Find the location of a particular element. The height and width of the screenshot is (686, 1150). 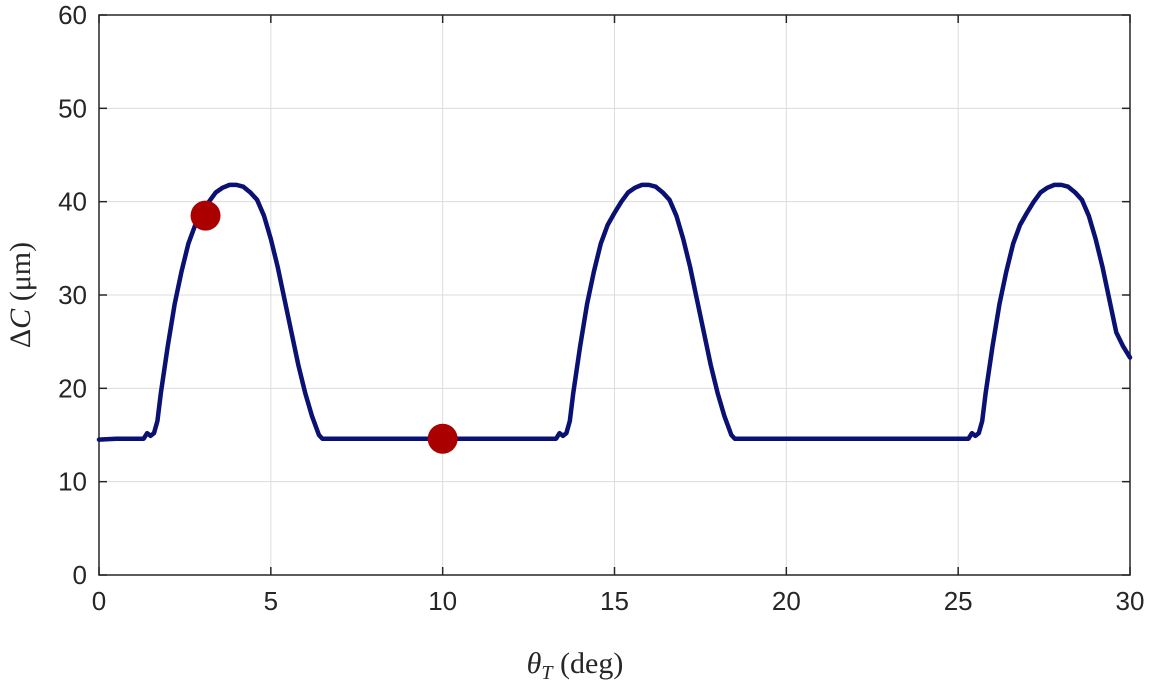

x-tick-label: 5 is located at coordinates (271, 601).